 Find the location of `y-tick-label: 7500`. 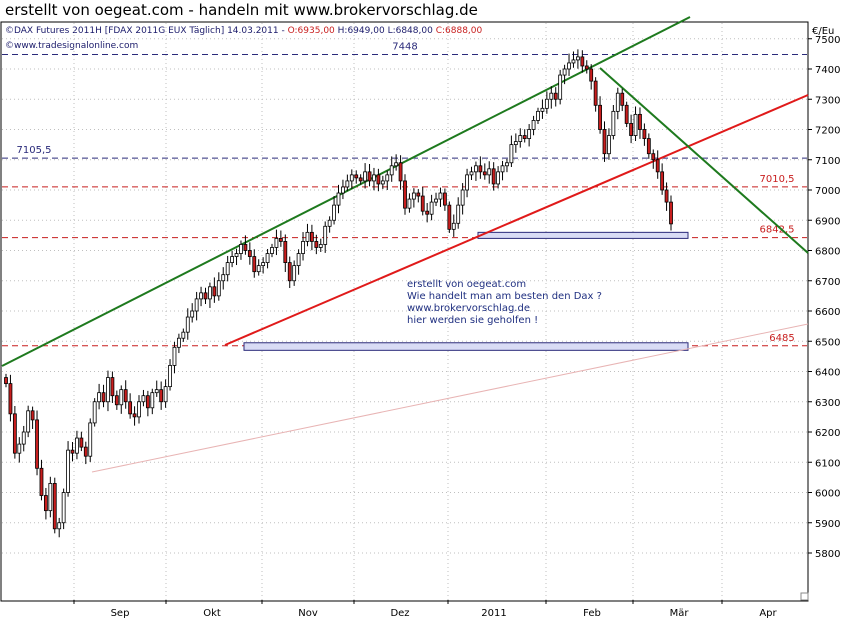

y-tick-label: 7500 is located at coordinates (827, 40).